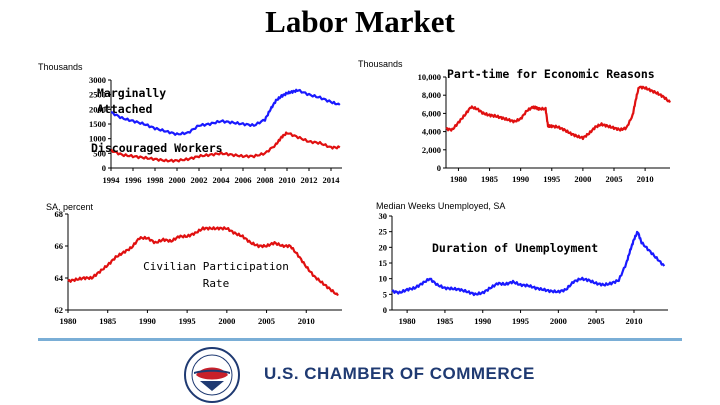 This screenshot has width=720, height=405. Describe the element at coordinates (399, 373) in the screenshot. I see `org-name: U.S. CHAMBER OF COMMERCE` at that location.